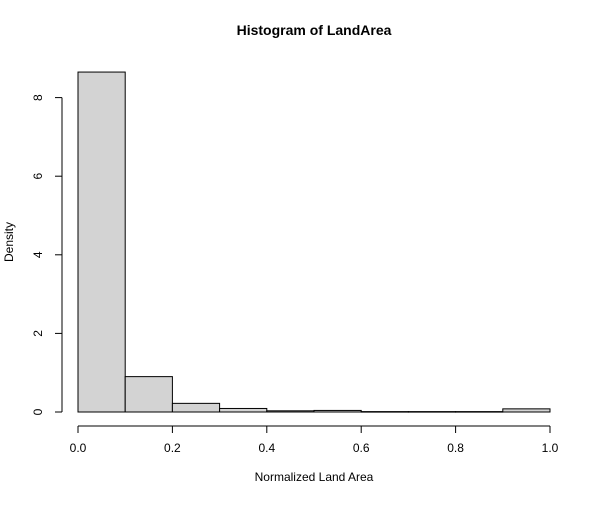  I want to click on chart-title: Histogram of LandArea, so click(314, 30).